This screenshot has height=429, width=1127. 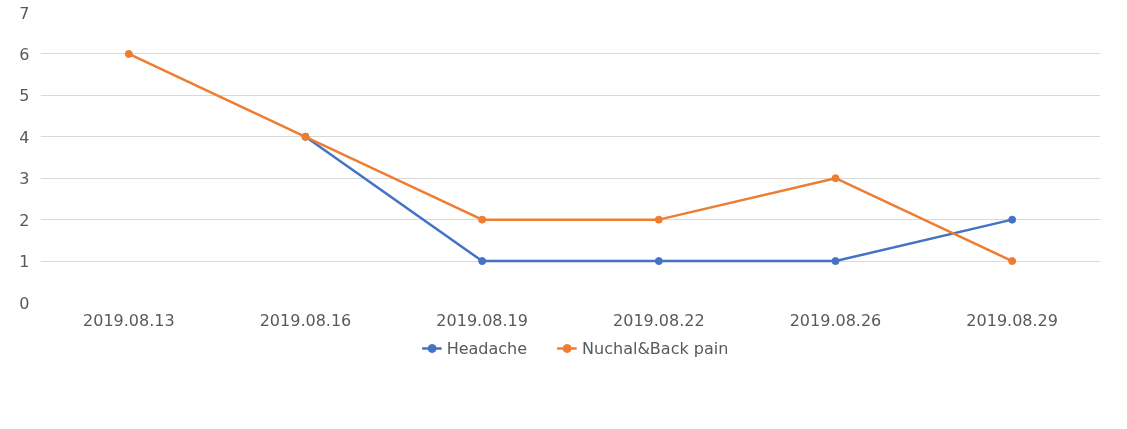 I want to click on y-tick-label: 5, so click(x=24, y=96).